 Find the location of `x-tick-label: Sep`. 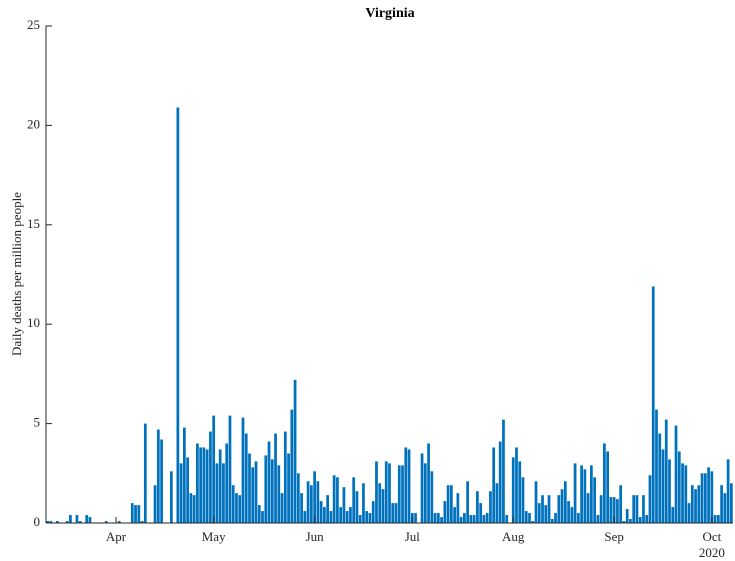

x-tick-label: Sep is located at coordinates (614, 536).